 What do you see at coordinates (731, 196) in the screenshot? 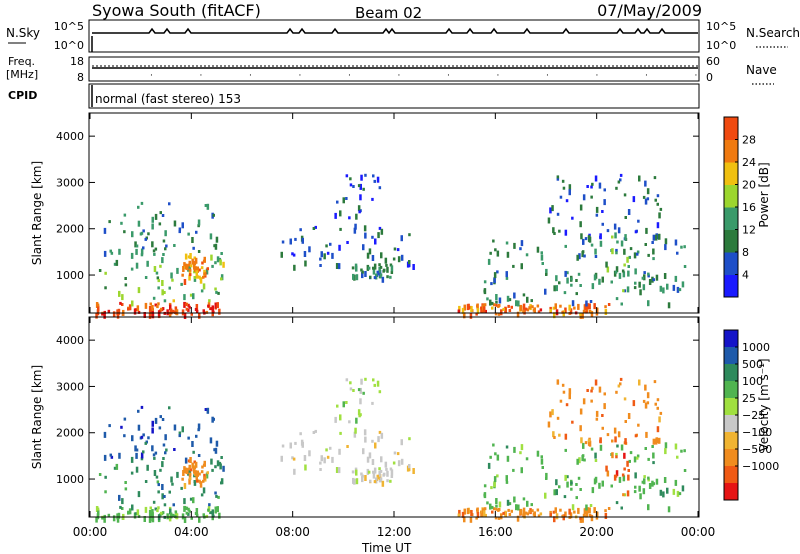
I see `colorbar-segment` at bounding box center [731, 196].